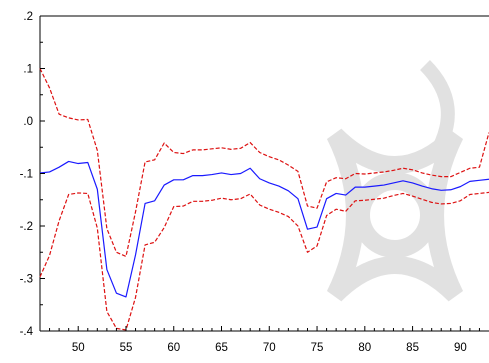 The image size is (489, 363). Describe the element at coordinates (317, 348) in the screenshot. I see `x-tick-label: 75` at that location.